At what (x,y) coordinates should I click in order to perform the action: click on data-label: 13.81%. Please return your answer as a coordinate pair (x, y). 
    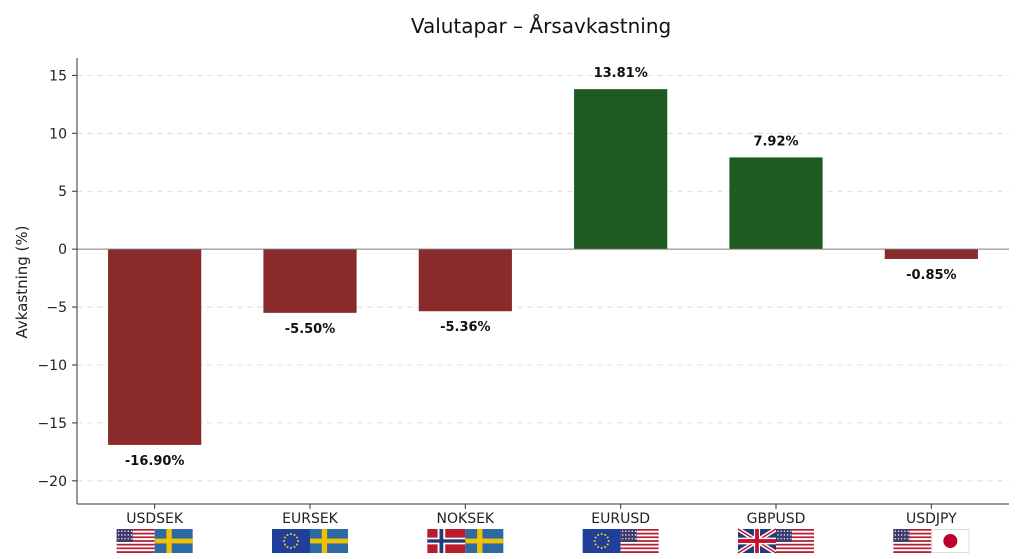
    Looking at the image, I should click on (621, 73).